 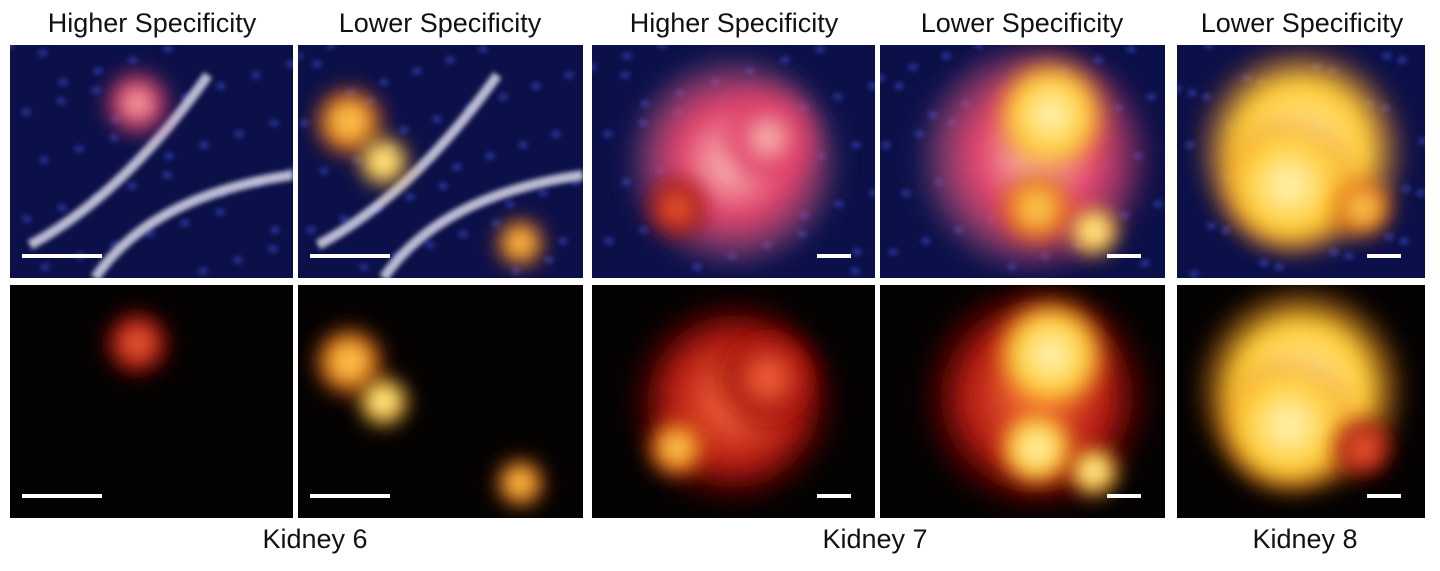 What do you see at coordinates (160, 175) in the screenshot?
I see `vessel` at bounding box center [160, 175].